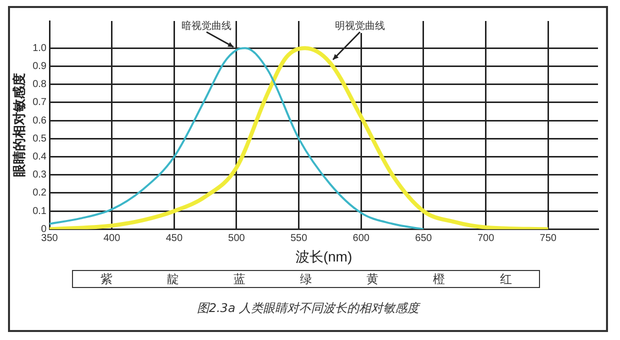 This screenshot has height=340, width=620. I want to click on x-tick-label: 550, so click(299, 238).